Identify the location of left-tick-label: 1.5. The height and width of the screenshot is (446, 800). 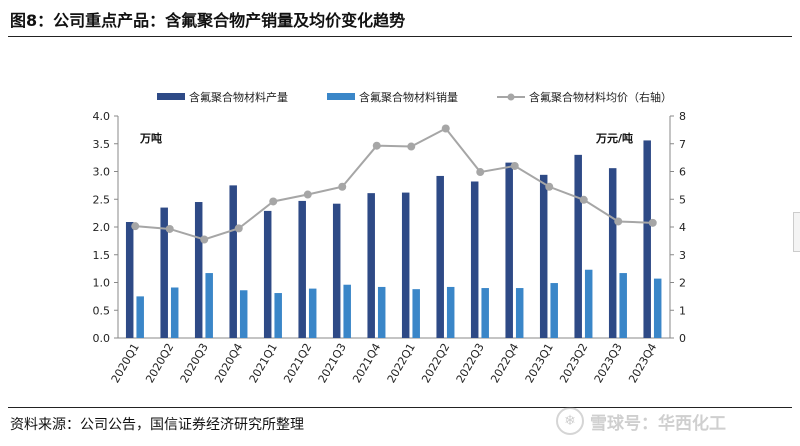
(102, 255).